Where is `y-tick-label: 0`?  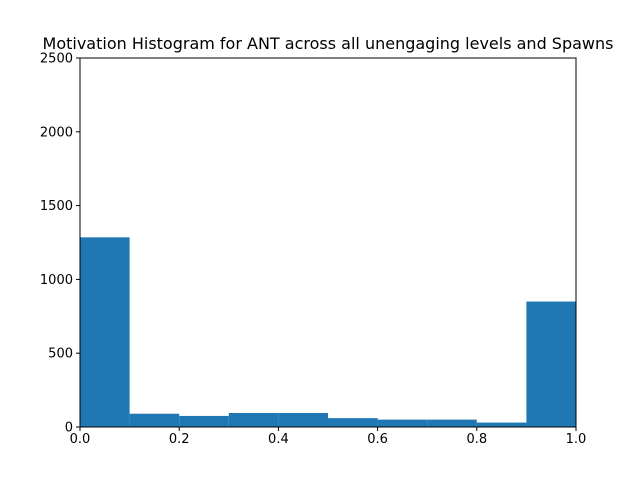 y-tick-label: 0 is located at coordinates (69, 428).